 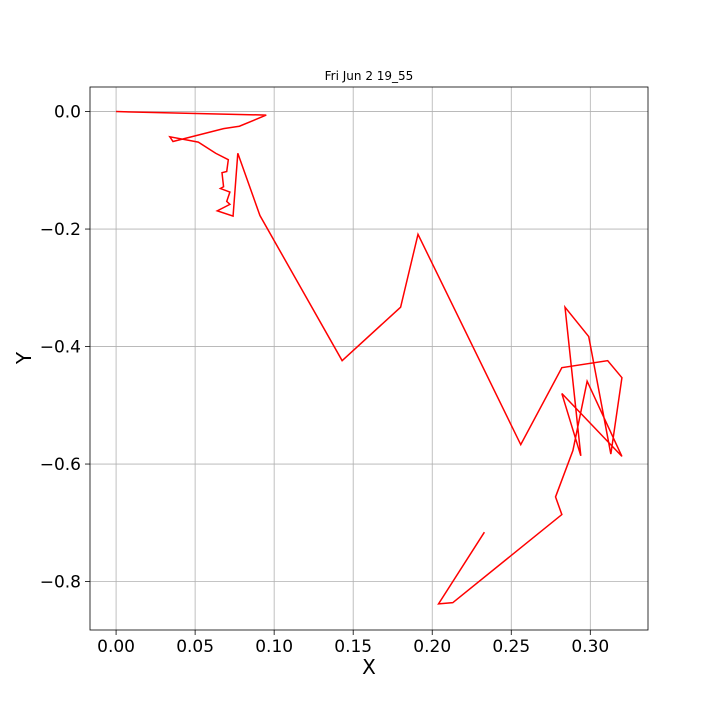 I want to click on y-axis: 0.0 −0.2 −0.4 −0.6 −0.8, so click(x=65, y=348).